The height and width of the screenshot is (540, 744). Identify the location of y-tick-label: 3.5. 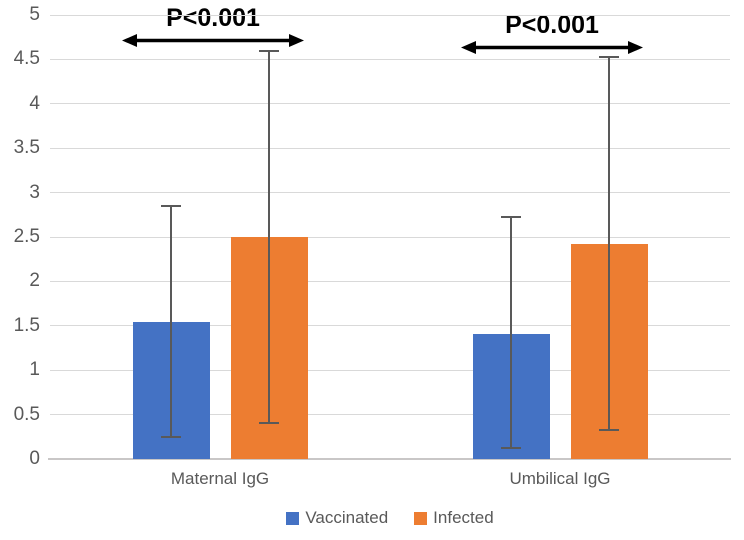
(26, 148).